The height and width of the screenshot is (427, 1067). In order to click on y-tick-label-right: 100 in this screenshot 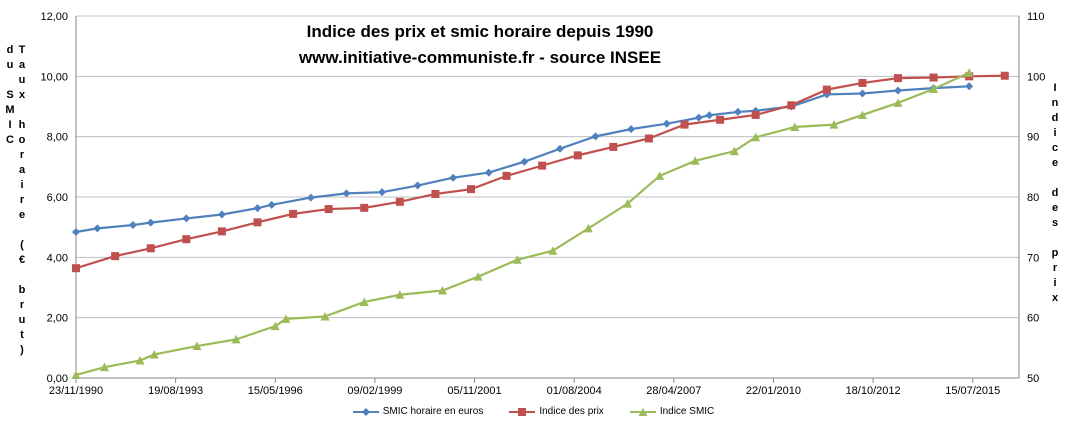, I will do `click(1036, 77)`.